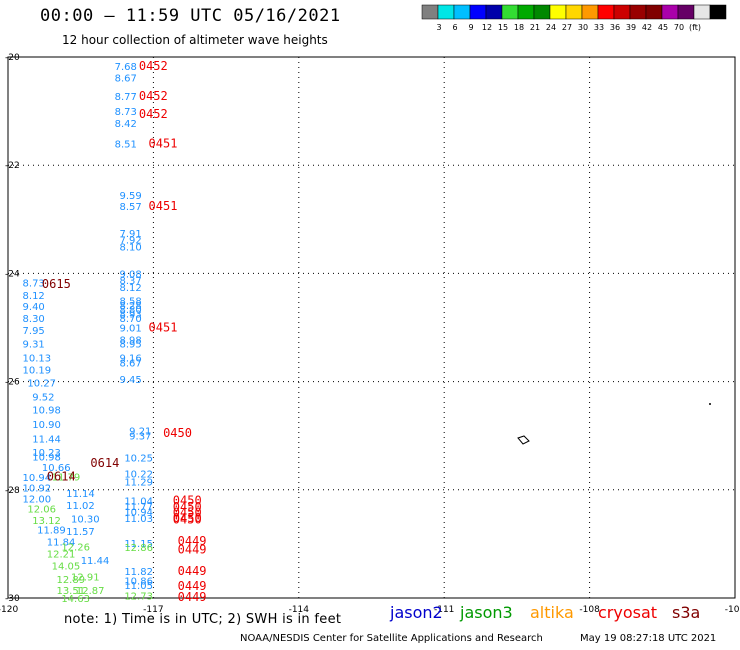 This screenshot has width=740, height=650. Describe the element at coordinates (454, 27) in the screenshot. I see `color-scale-label: 6` at that location.